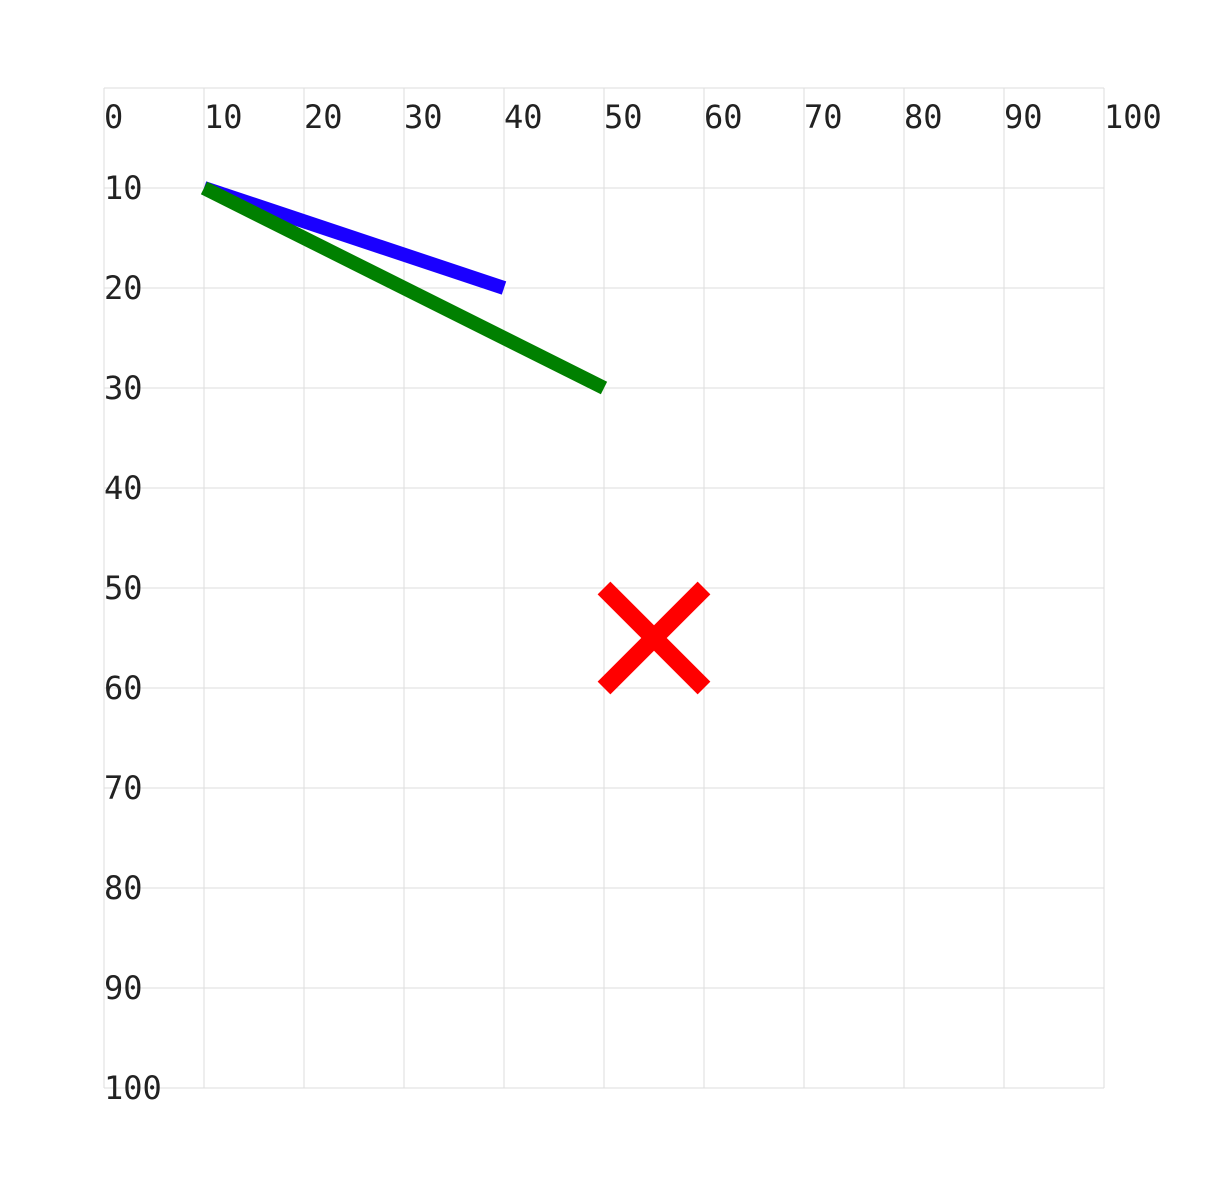  Describe the element at coordinates (523, 117) in the screenshot. I see `x-tick-label: 40` at that location.